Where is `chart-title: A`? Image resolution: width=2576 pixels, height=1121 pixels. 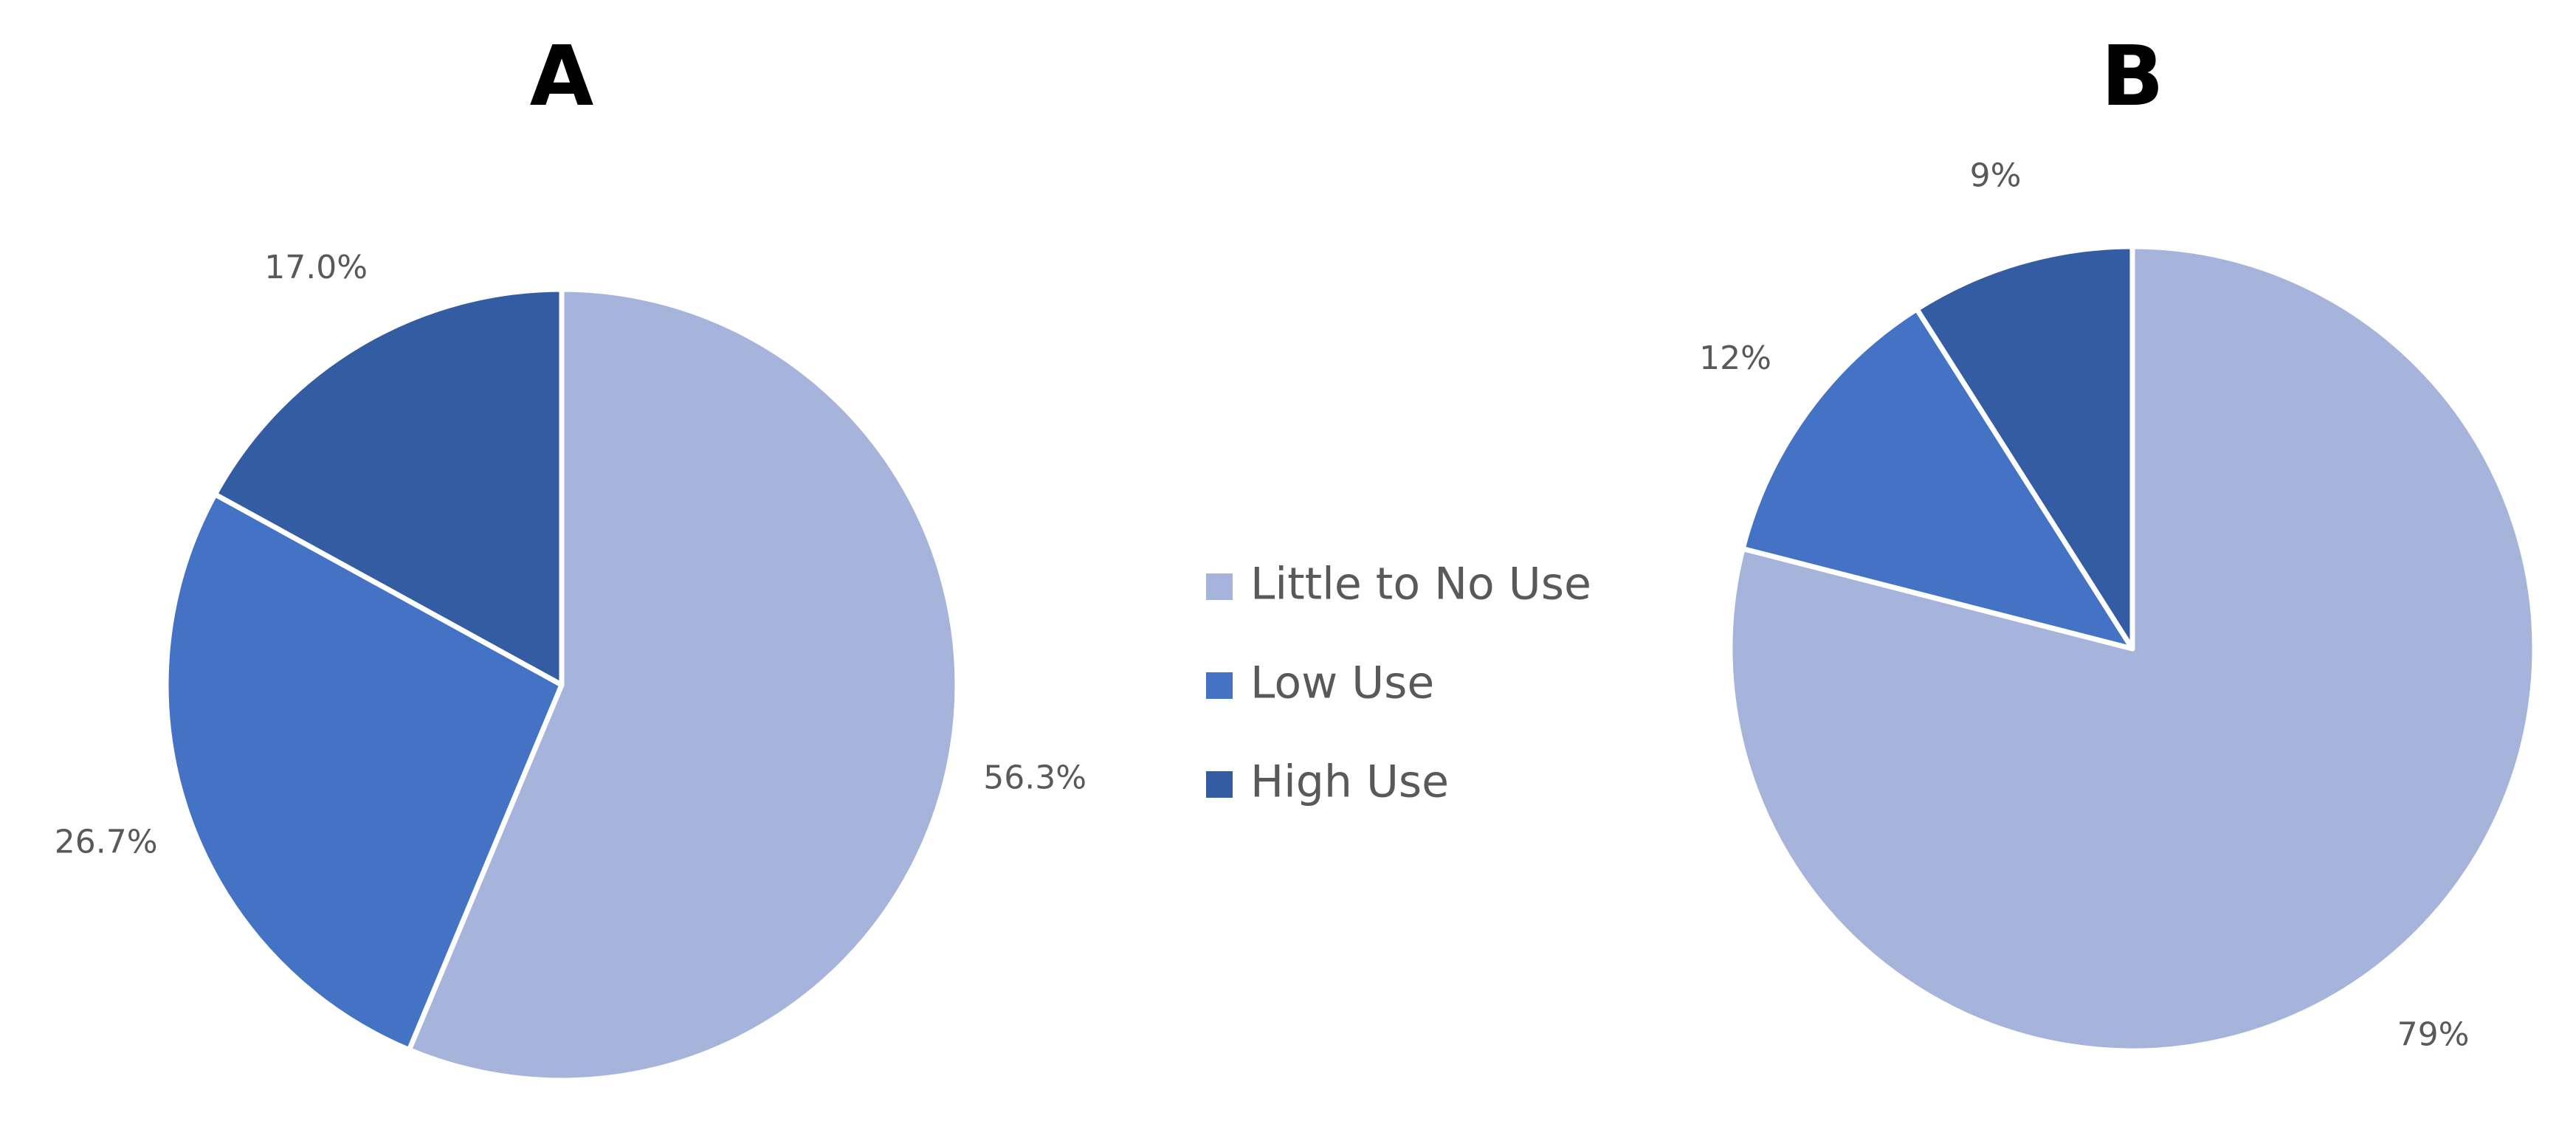 chart-title: A is located at coordinates (562, 77).